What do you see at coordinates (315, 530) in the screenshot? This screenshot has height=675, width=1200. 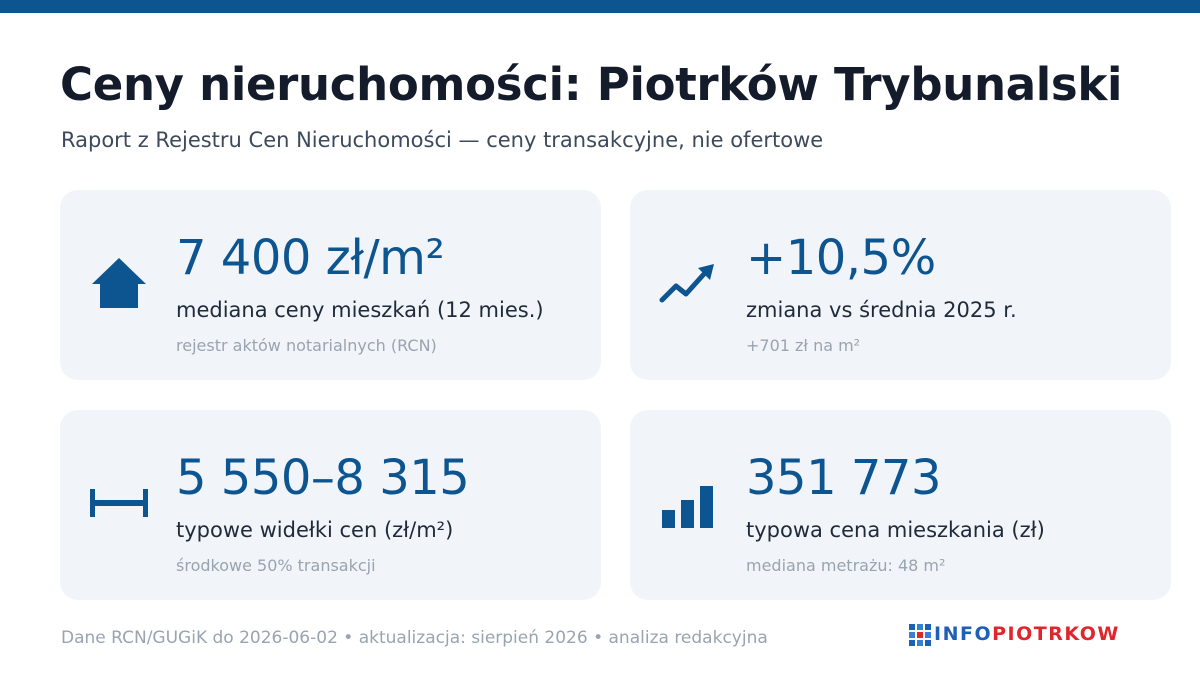 I see `stat-label: typowe widełki cen (zł/m²)` at bounding box center [315, 530].